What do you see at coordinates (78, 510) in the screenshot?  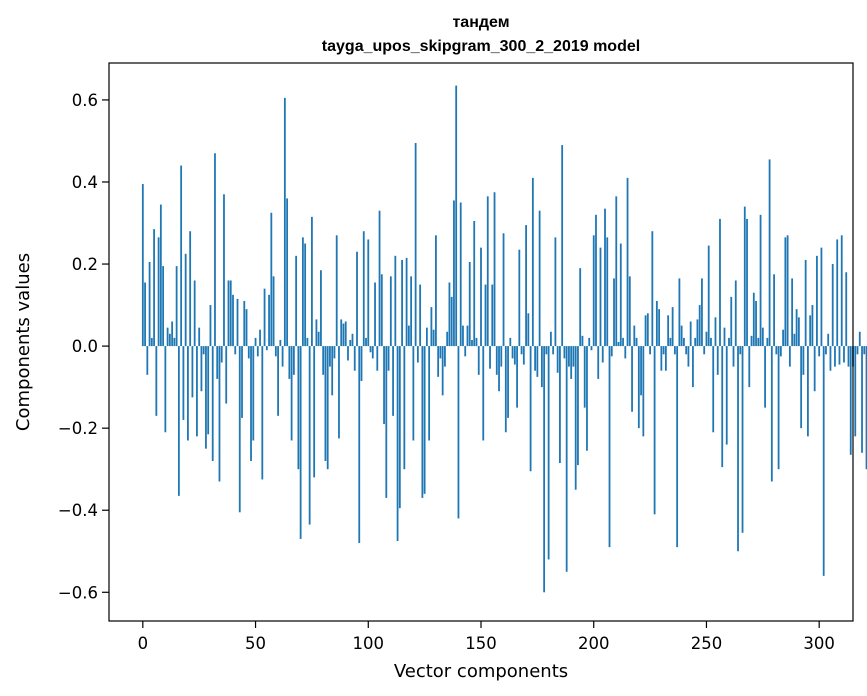 I see `y-tick-label: −0.4` at bounding box center [78, 510].